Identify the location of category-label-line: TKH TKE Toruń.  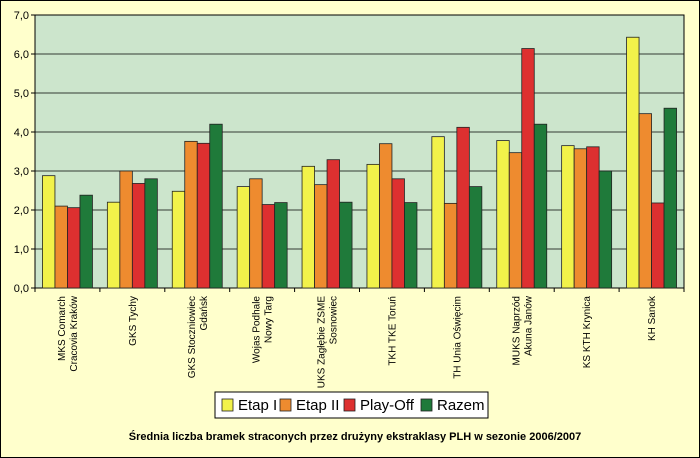
(392, 331).